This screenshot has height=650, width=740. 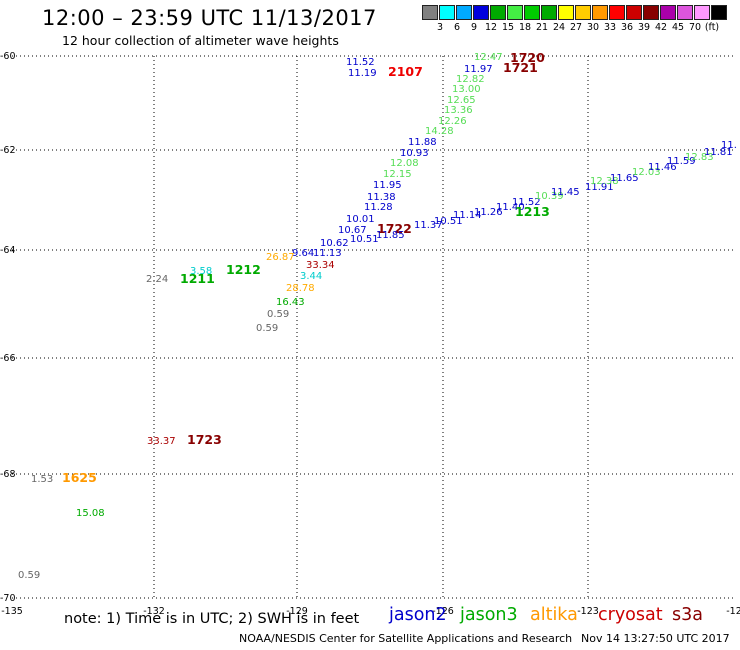 I want to click on longitude-tick-label: -126, so click(x=443, y=611).